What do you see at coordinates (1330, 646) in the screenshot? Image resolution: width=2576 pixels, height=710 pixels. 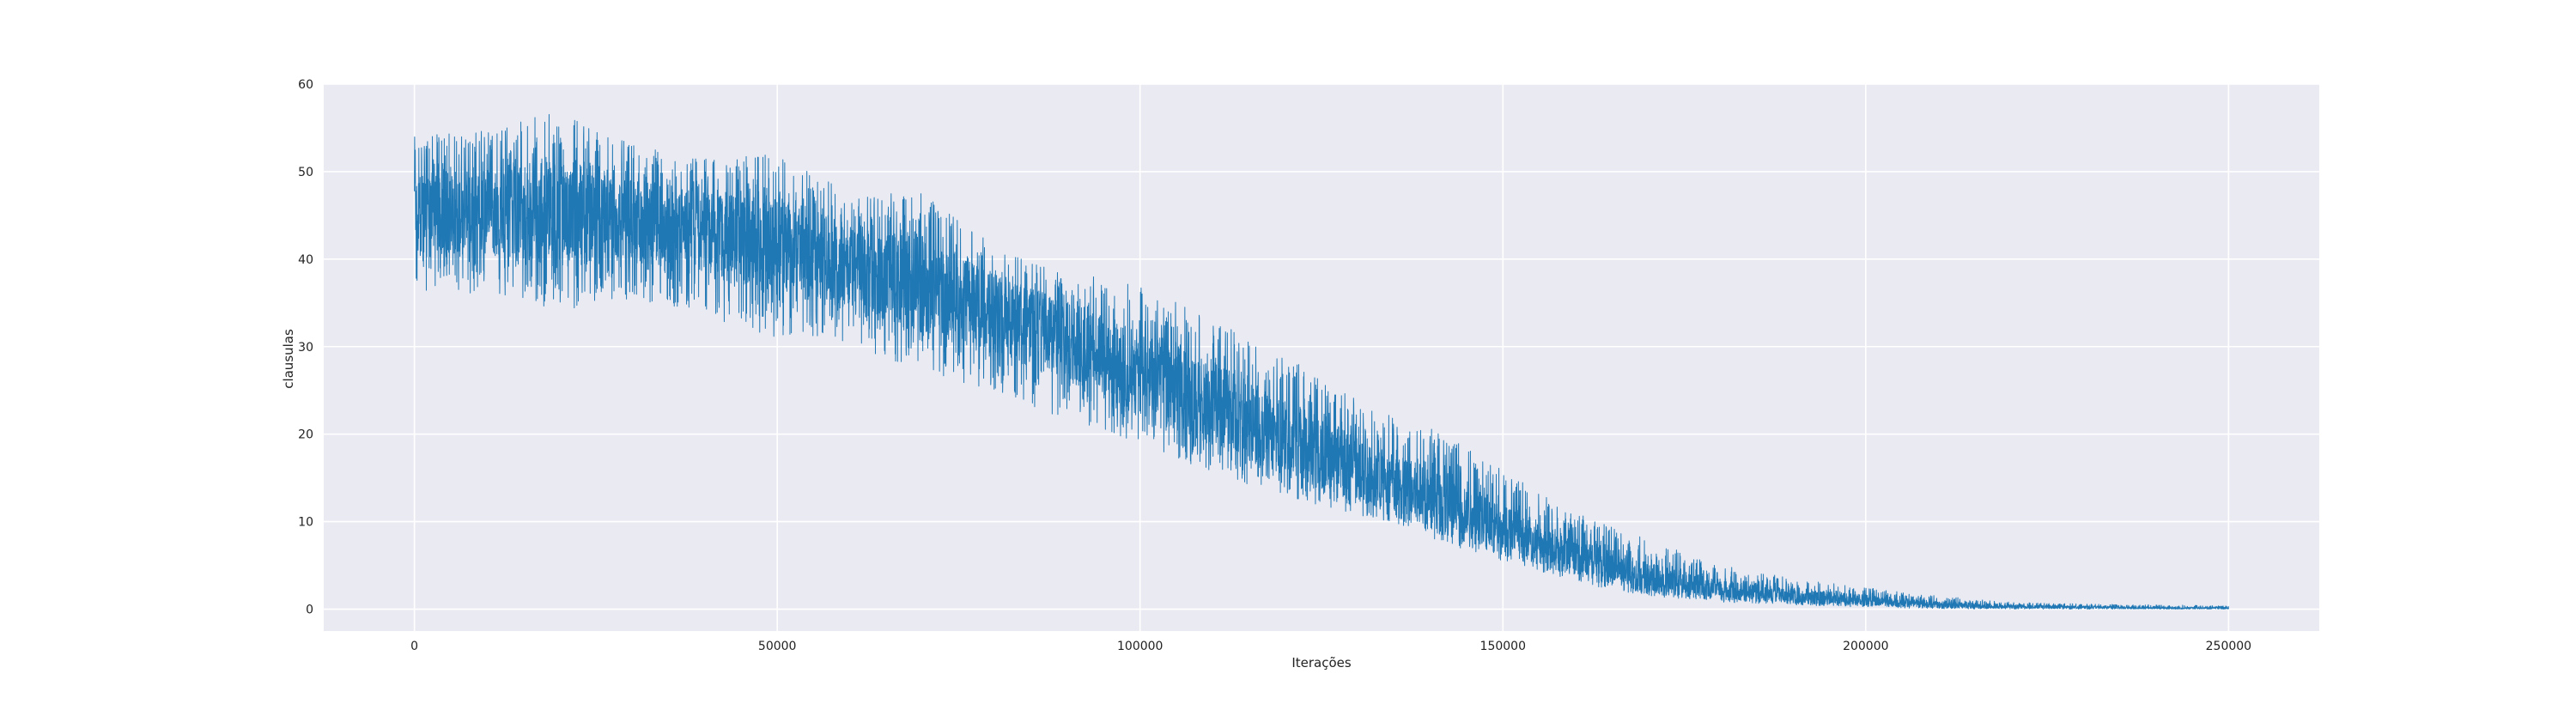 I see `x-tick-labels: 0 50000 100000 150000 200000 250000` at bounding box center [1330, 646].